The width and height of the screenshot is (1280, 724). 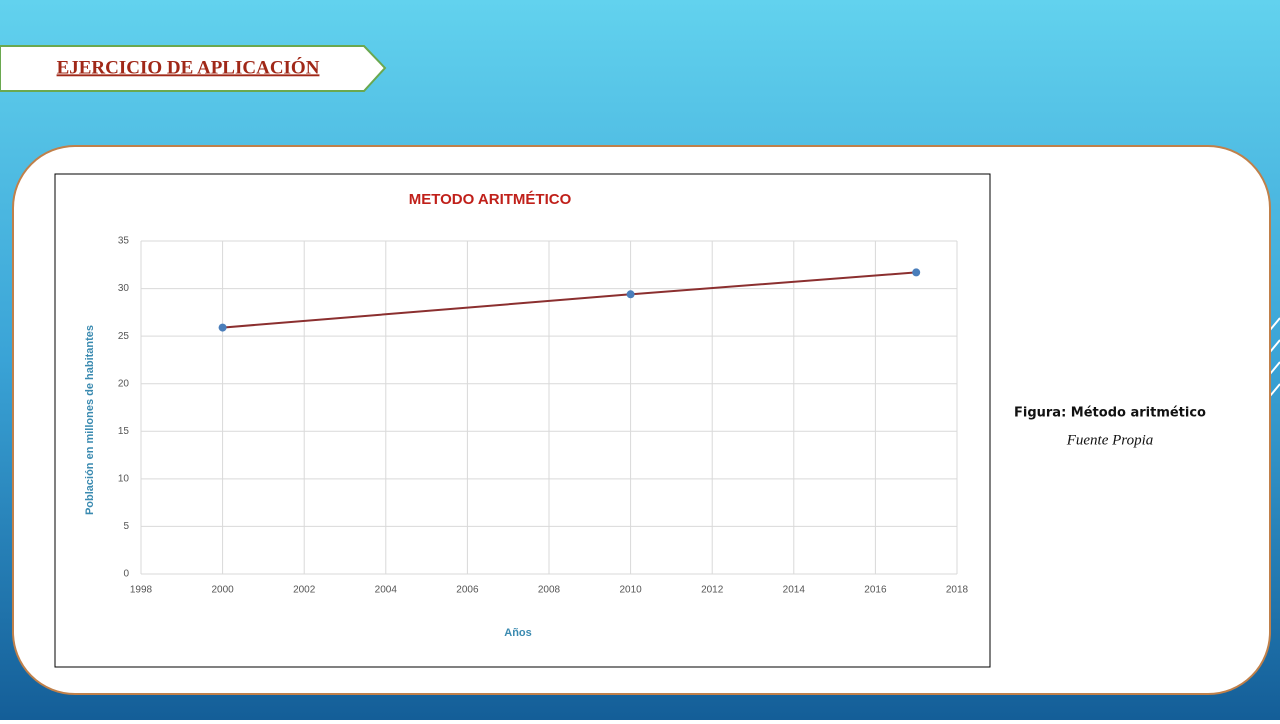 What do you see at coordinates (549, 590) in the screenshot?
I see `x-tick-label: 2008` at bounding box center [549, 590].